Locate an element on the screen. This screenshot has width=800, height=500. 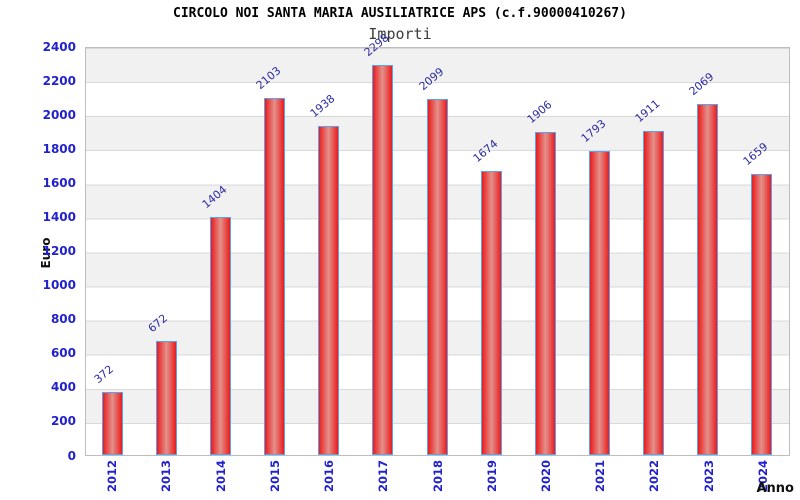
x-tick-label-2023: 2023 is located at coordinates (708, 476).